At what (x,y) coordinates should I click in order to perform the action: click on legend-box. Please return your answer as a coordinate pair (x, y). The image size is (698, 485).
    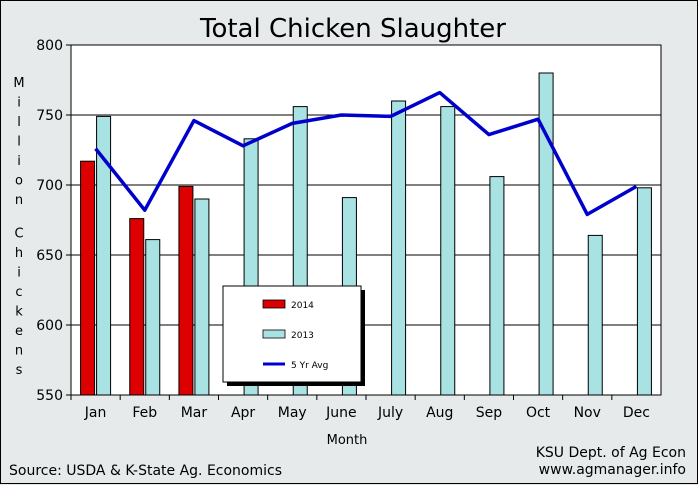
    Looking at the image, I should click on (292, 334).